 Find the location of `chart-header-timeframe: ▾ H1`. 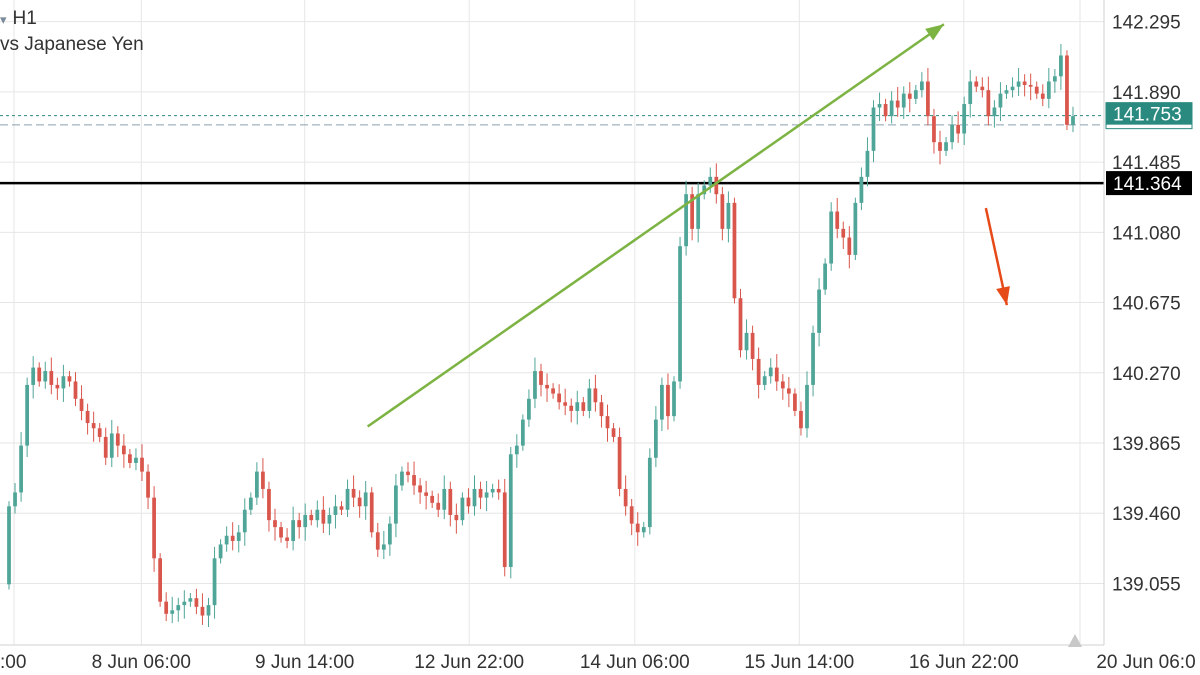

chart-header-timeframe: ▾ H1 is located at coordinates (18, 19).